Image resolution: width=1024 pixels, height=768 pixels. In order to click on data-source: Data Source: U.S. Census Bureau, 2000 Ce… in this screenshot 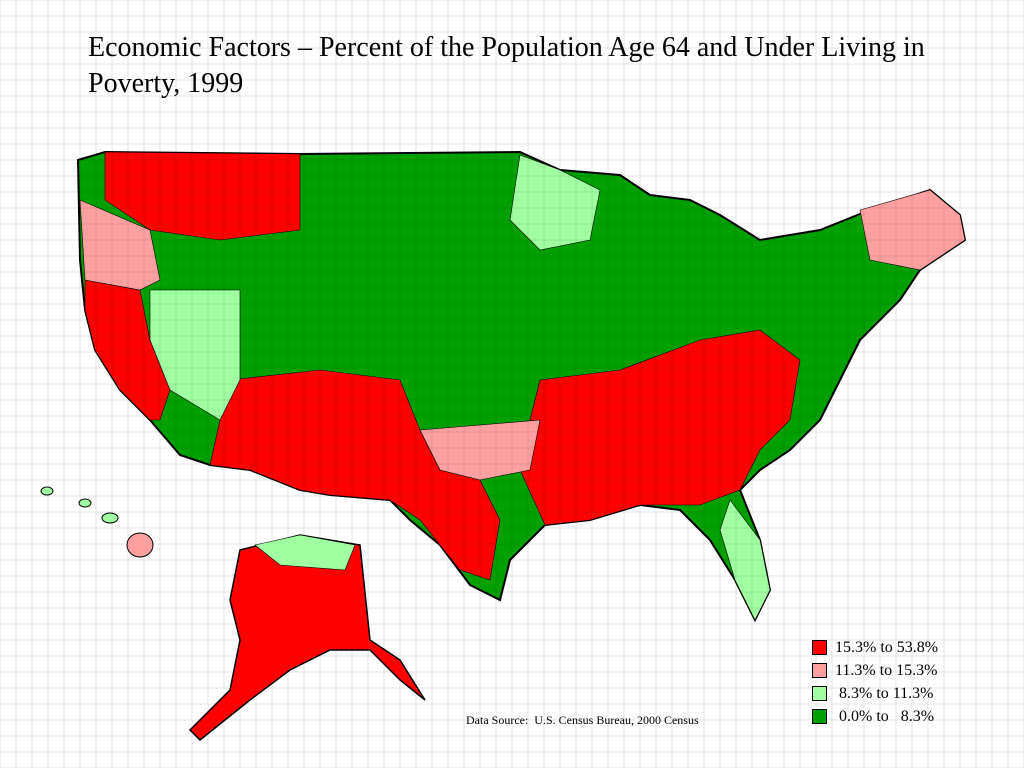, I will do `click(582, 720)`.